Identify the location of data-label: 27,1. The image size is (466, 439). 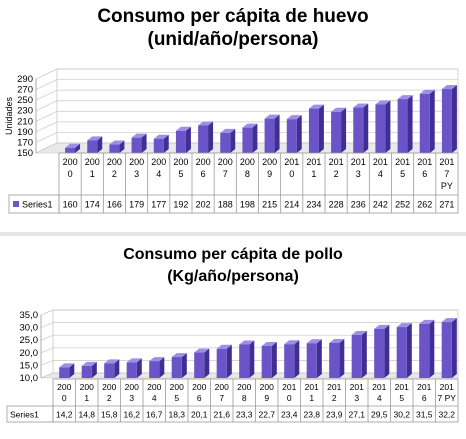
(356, 415).